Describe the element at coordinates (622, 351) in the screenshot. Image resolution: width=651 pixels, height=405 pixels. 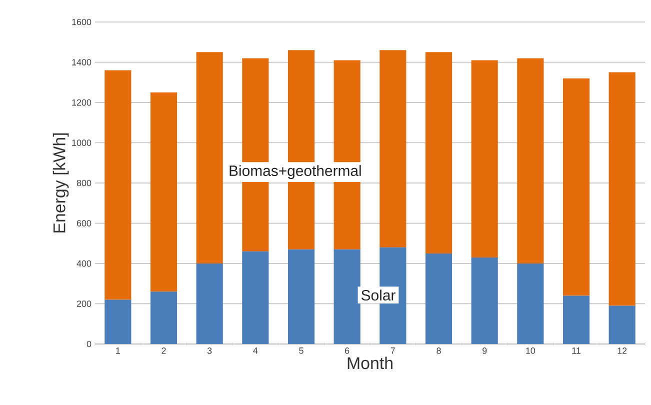
I see `x-tick-label: 12` at that location.